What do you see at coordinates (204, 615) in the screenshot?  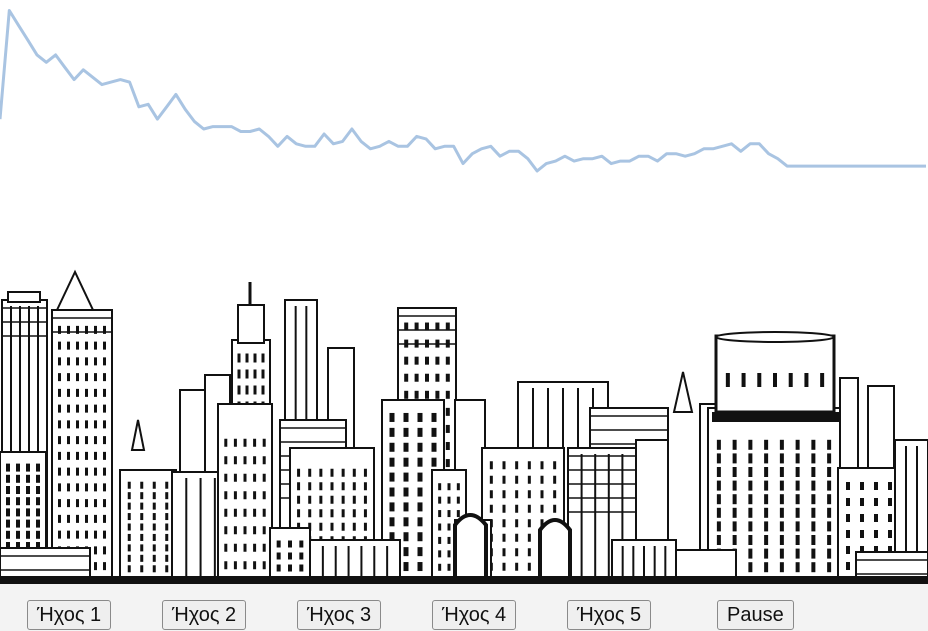 I see `sound-2-button: Ήχος 2` at bounding box center [204, 615].